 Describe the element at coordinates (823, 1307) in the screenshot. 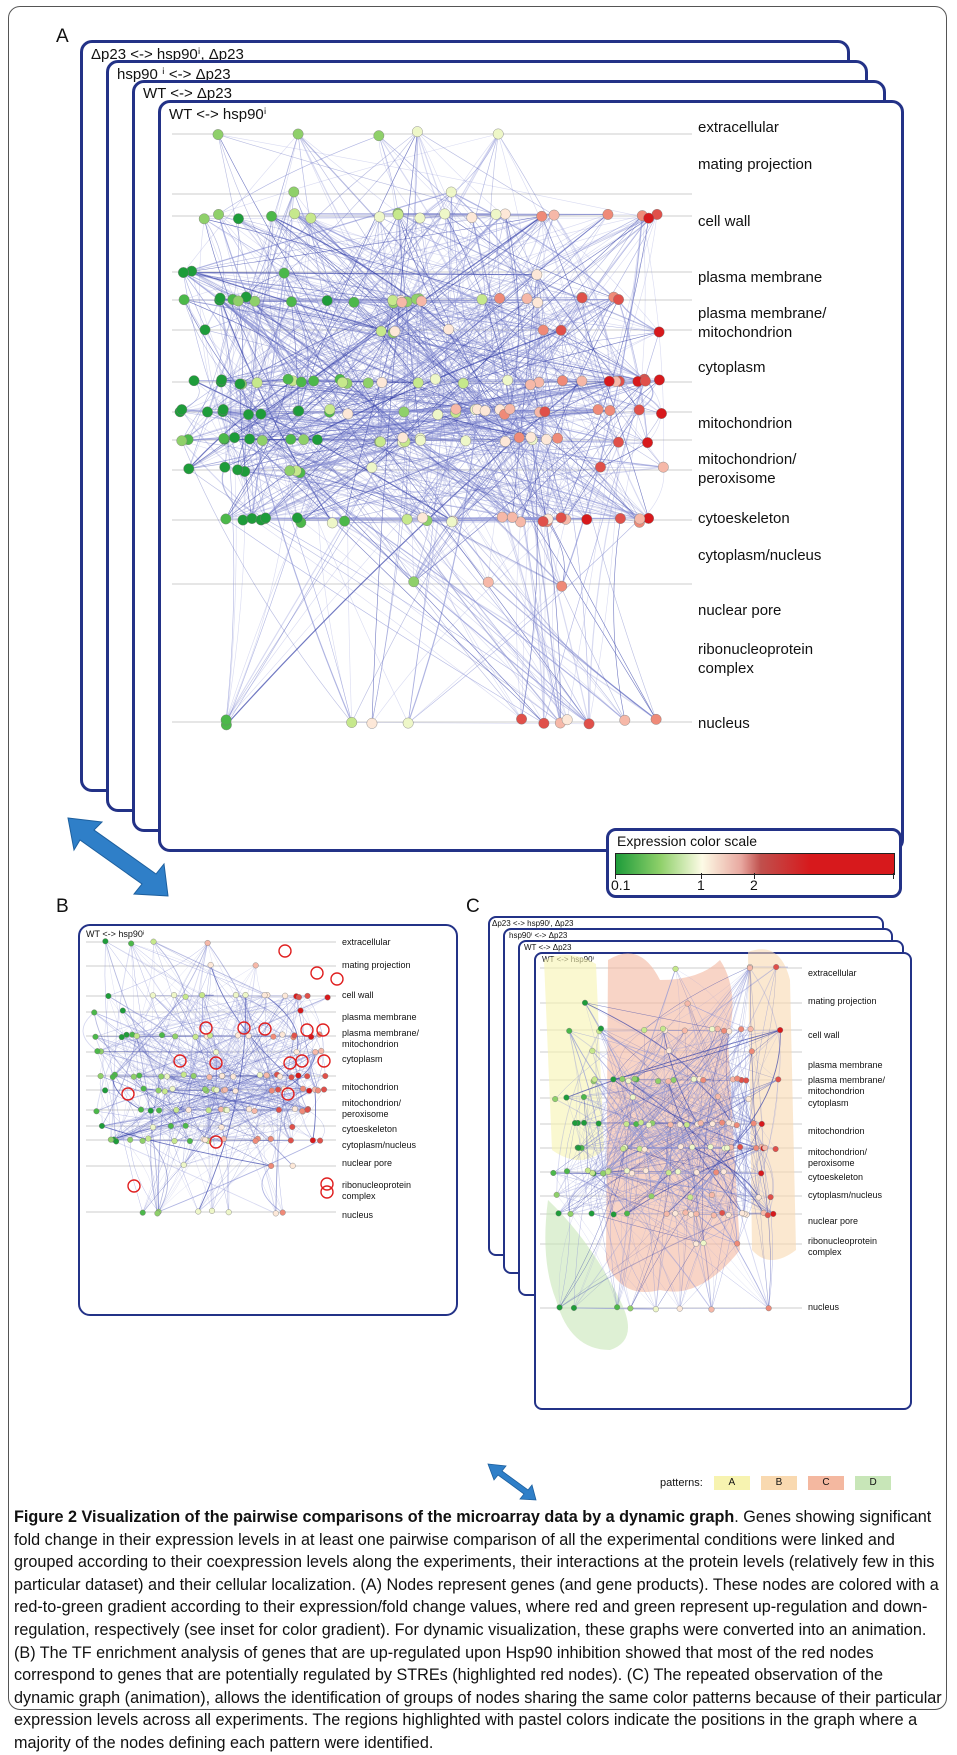

I see `location-label: nucleus` at that location.